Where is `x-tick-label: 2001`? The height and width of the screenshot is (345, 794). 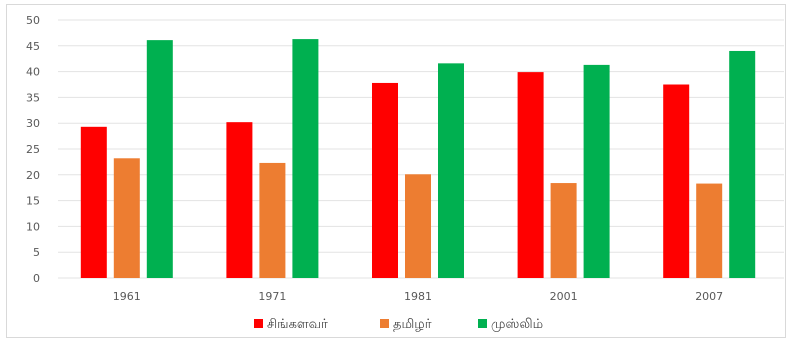
x-tick-label: 2001 is located at coordinates (564, 296).